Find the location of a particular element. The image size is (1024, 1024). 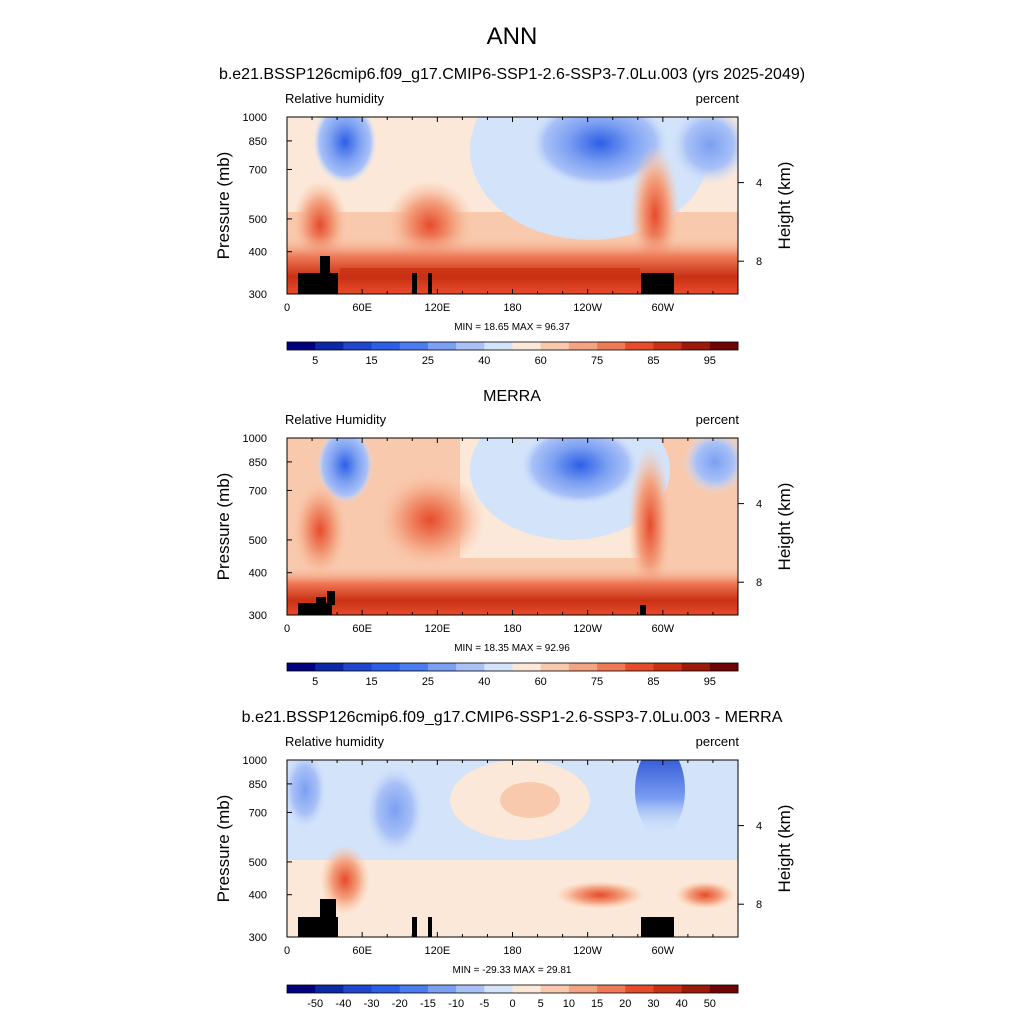

colorbar-label: 20 is located at coordinates (625, 1004).